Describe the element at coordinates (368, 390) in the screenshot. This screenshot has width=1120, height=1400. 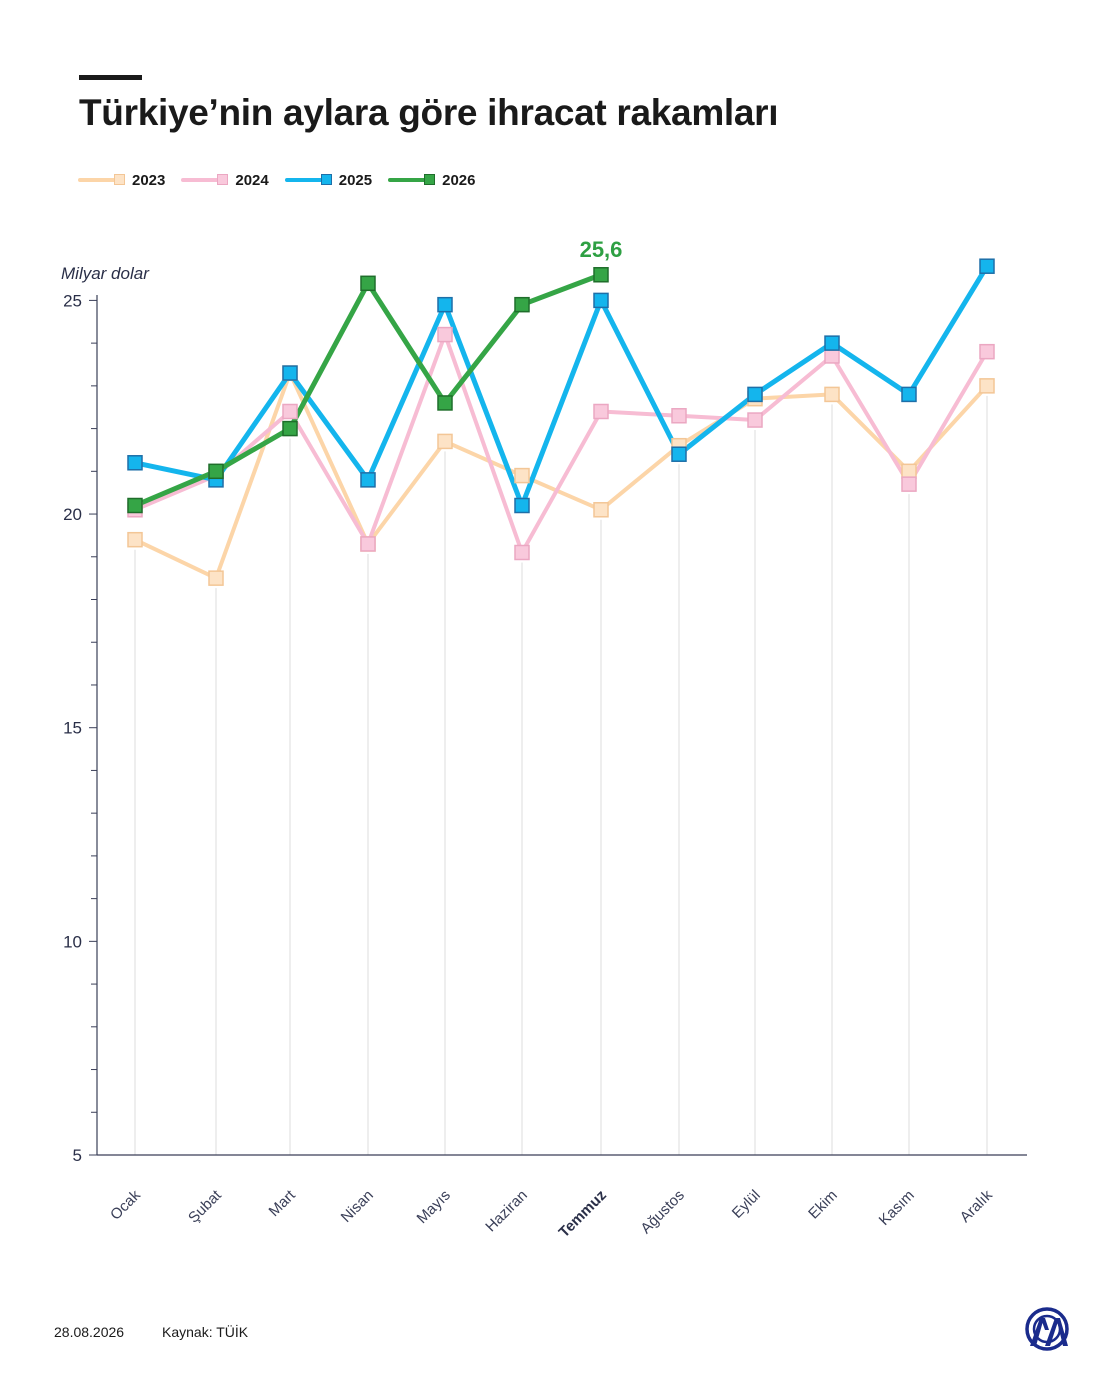
I see `series-line-2026` at that location.